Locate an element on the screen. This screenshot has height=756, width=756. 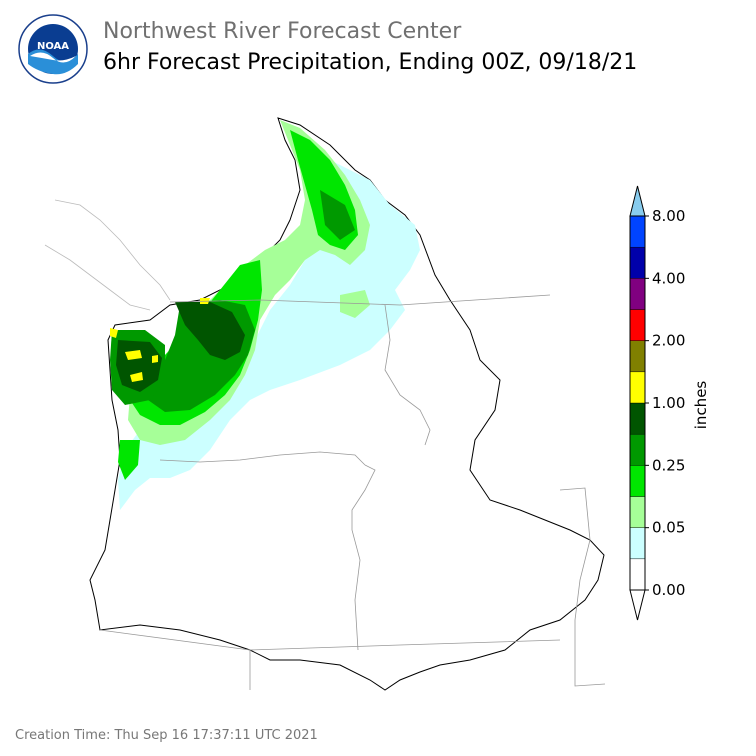
legend-tick-label: 8.00 is located at coordinates (668, 216).